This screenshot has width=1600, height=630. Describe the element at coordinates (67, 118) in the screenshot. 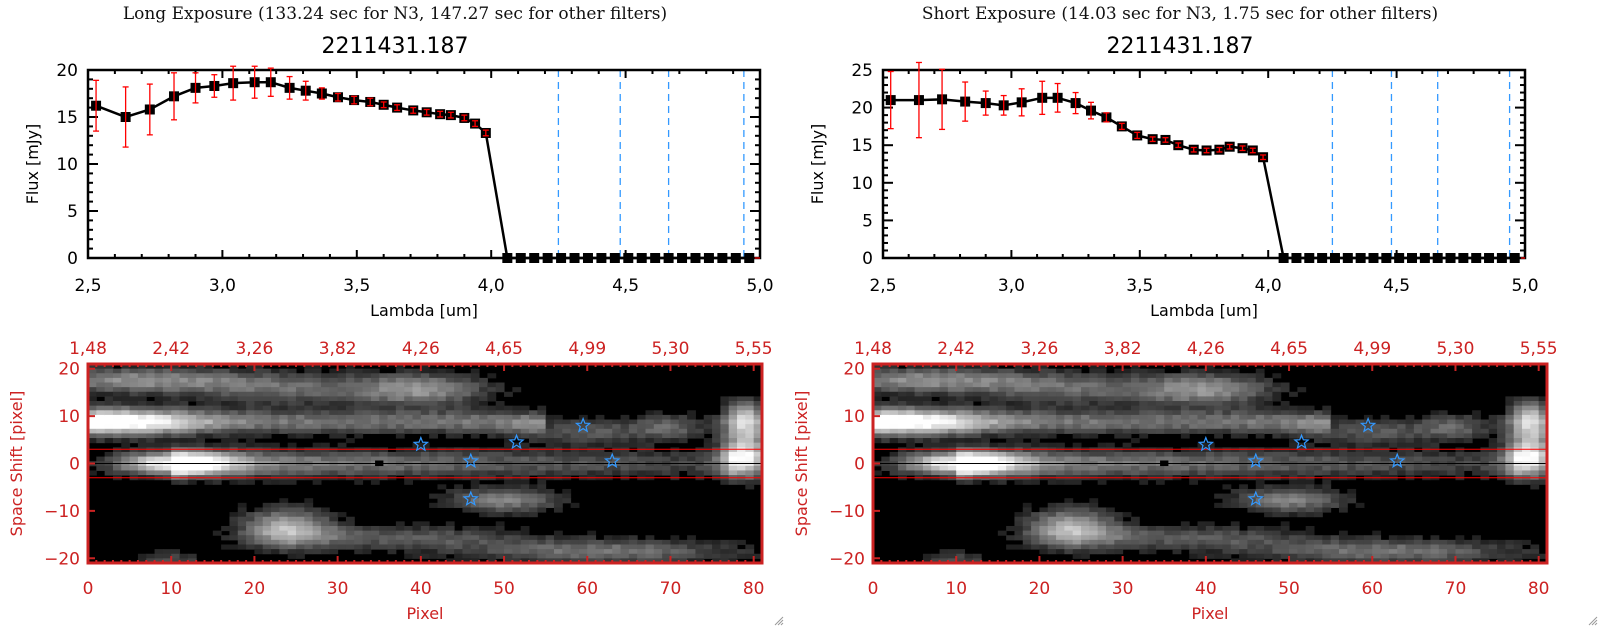

I see `y-tick-label: 15` at that location.